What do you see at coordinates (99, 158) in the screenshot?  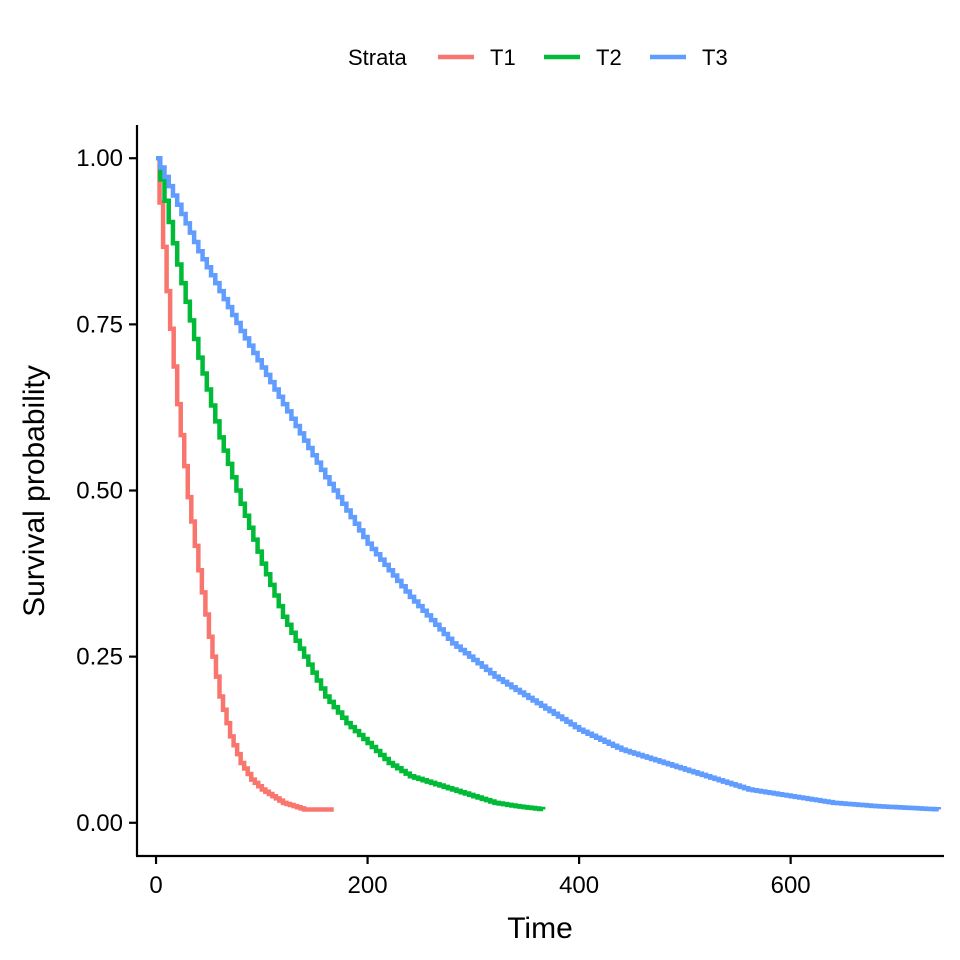 I see `y-tick-label: 1.00` at bounding box center [99, 158].